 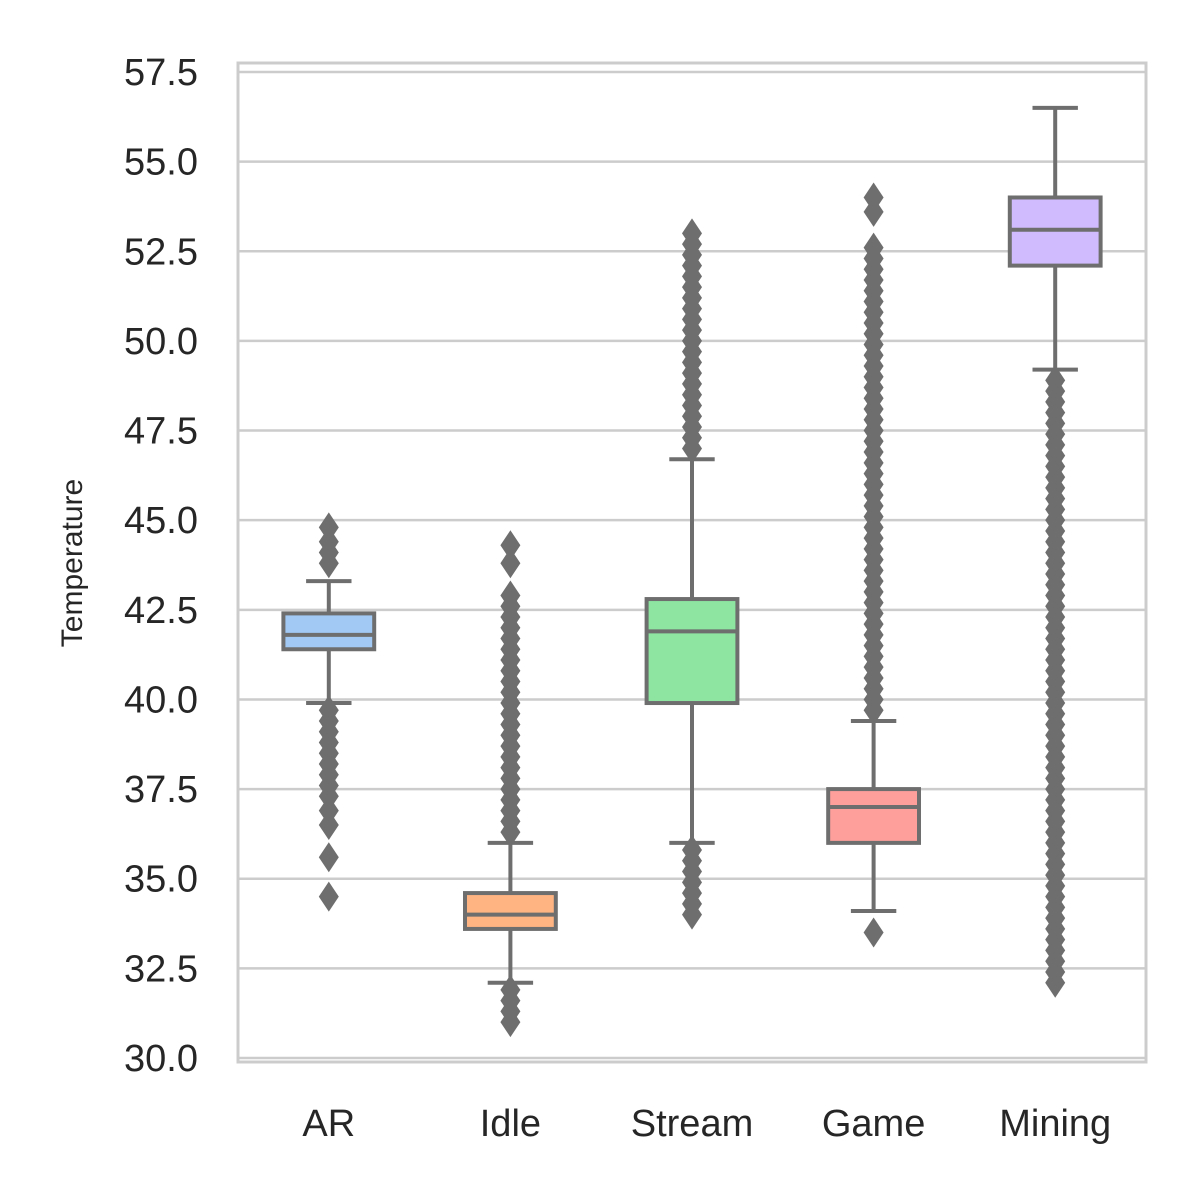 I want to click on y-tick-label: 57.5, so click(x=161, y=73).